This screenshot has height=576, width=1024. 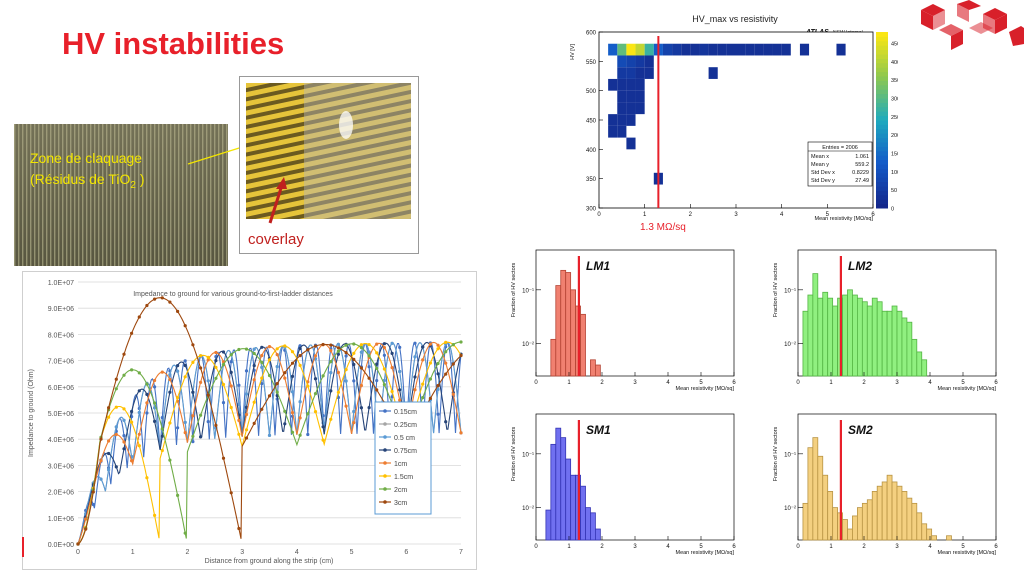 What do you see at coordinates (860, 266) in the screenshot?
I see `hist-label: LM2` at bounding box center [860, 266].